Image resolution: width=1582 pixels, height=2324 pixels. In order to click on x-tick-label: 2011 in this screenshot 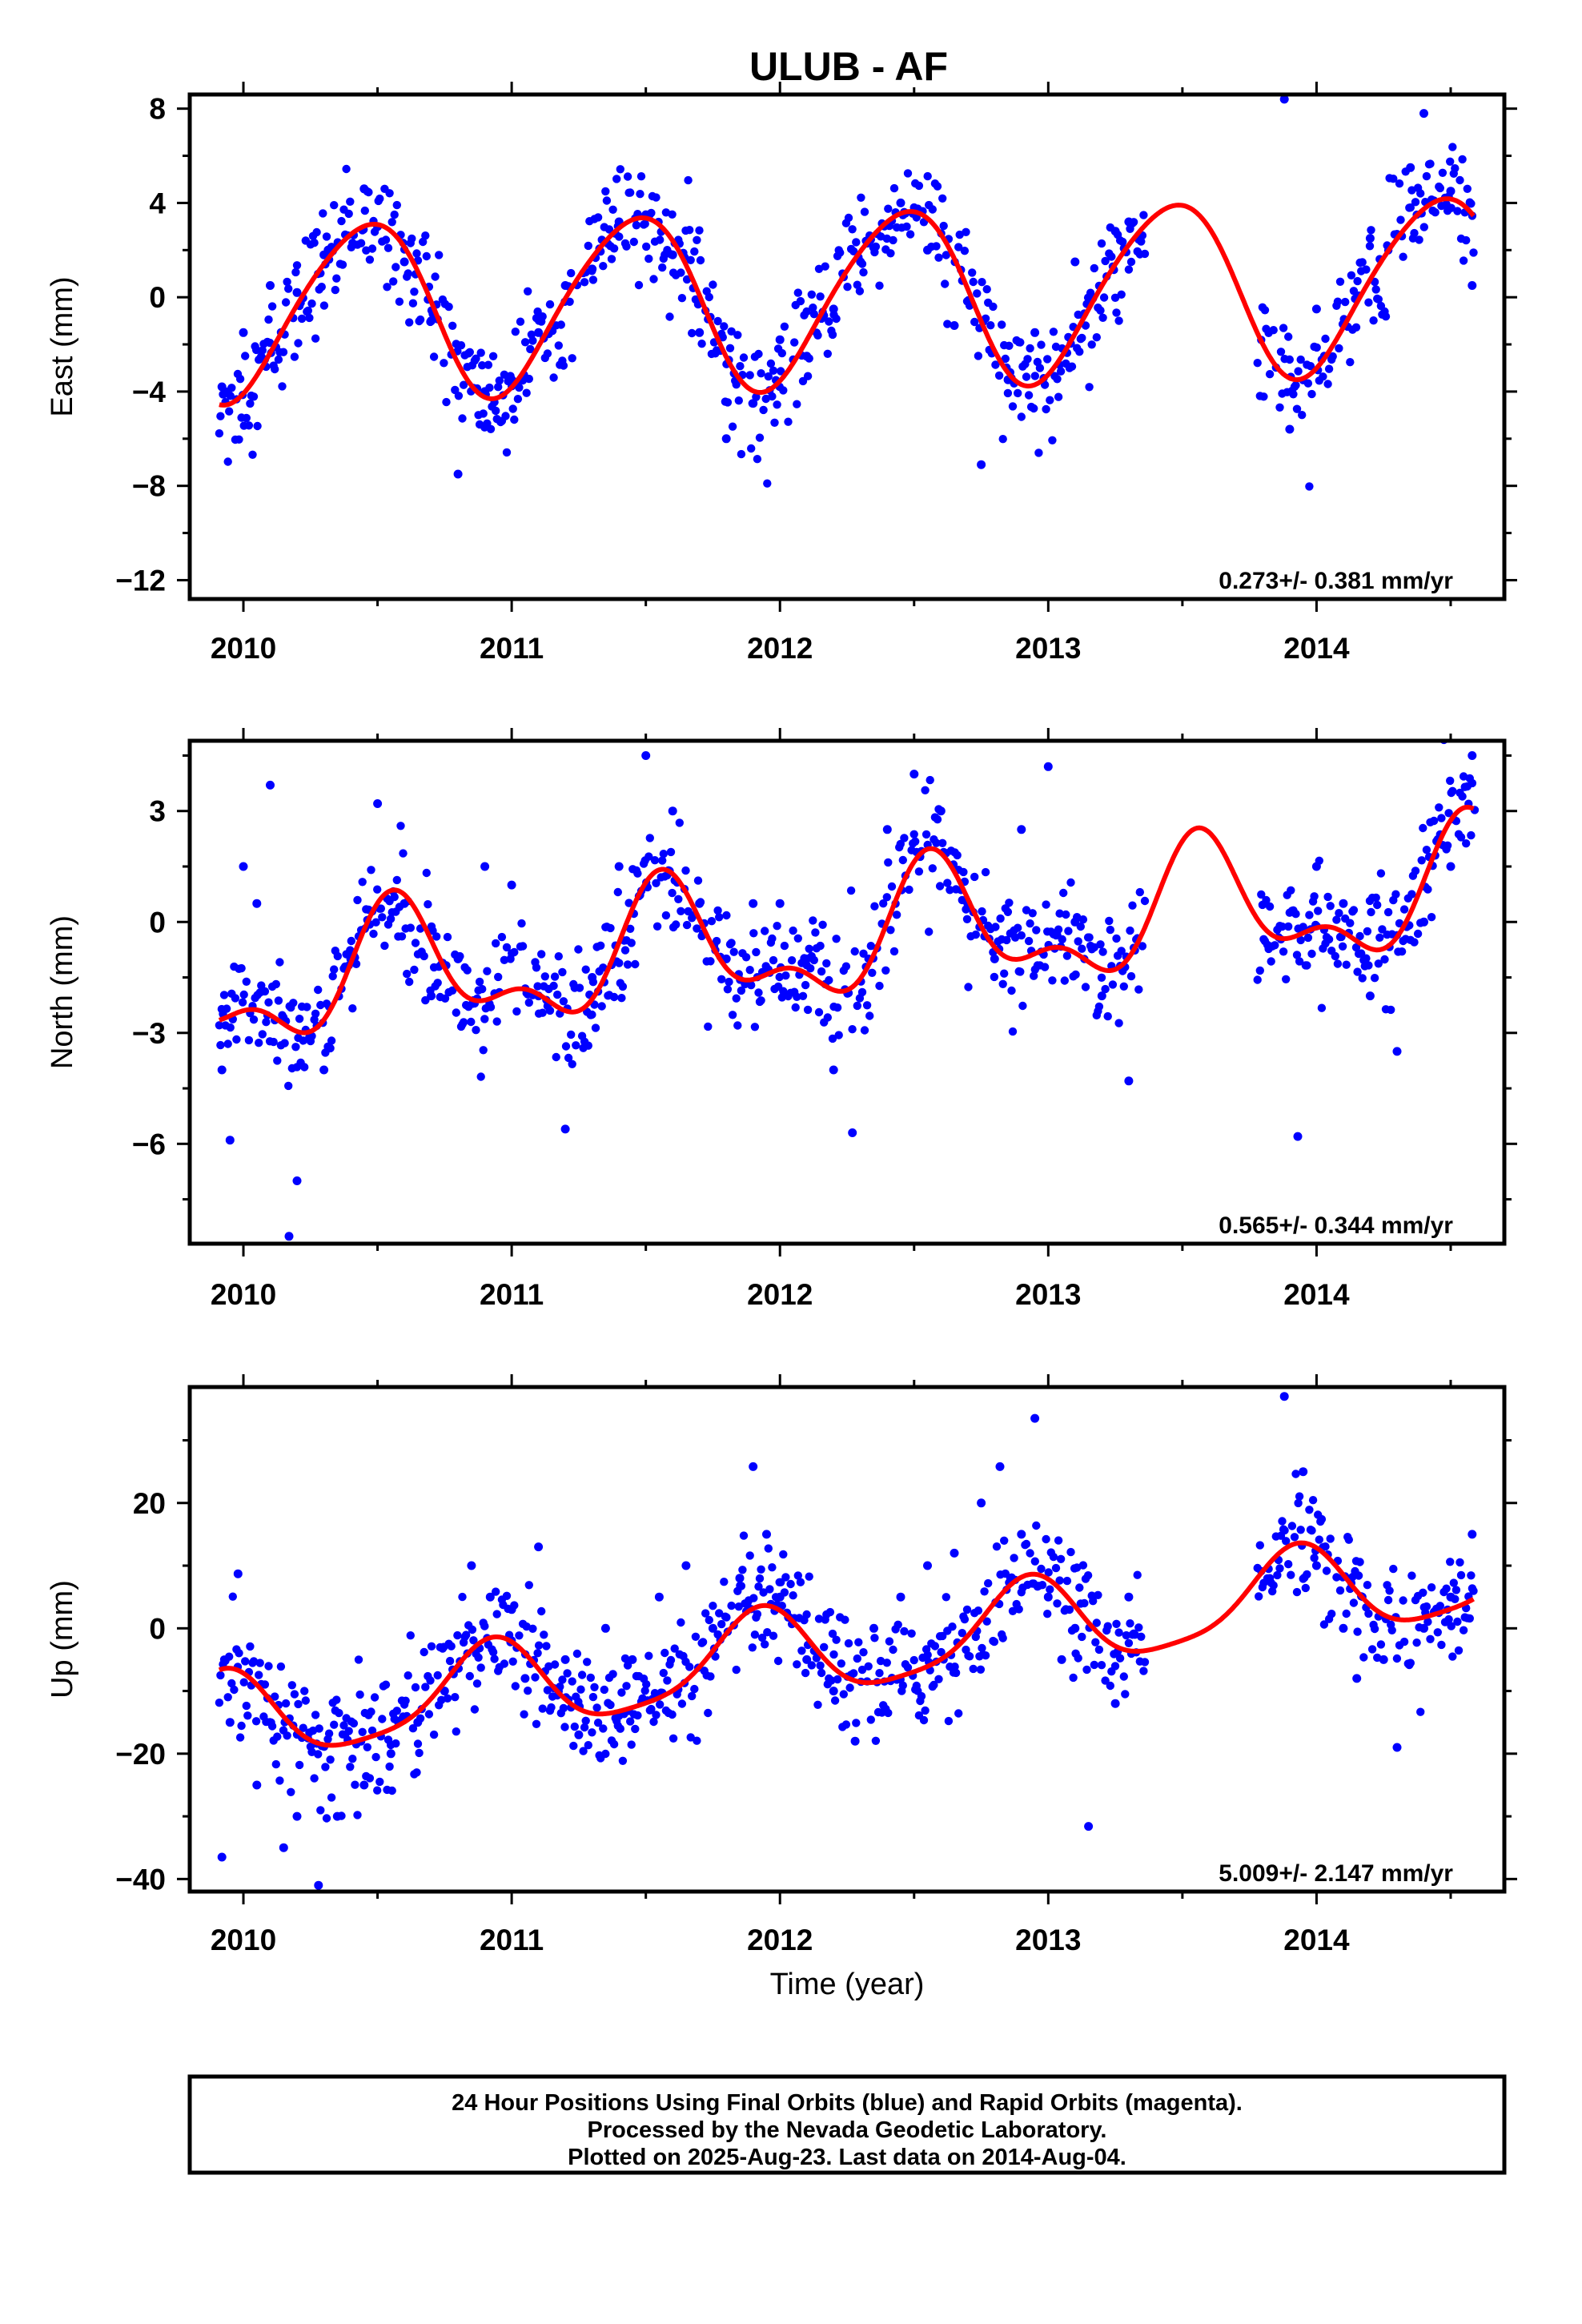, I will do `click(512, 648)`.